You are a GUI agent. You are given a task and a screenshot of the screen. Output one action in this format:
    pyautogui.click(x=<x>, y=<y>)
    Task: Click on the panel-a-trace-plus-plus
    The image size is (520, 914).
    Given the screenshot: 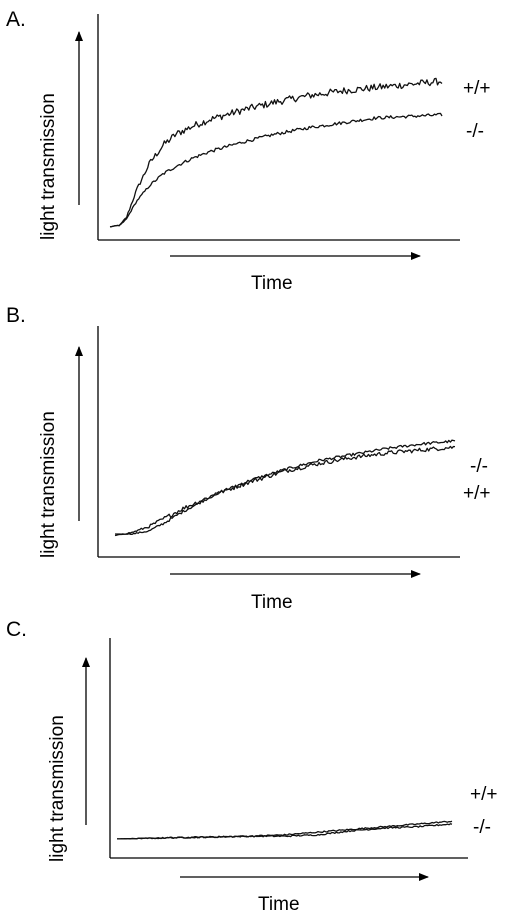 What is the action you would take?
    pyautogui.click(x=276, y=152)
    